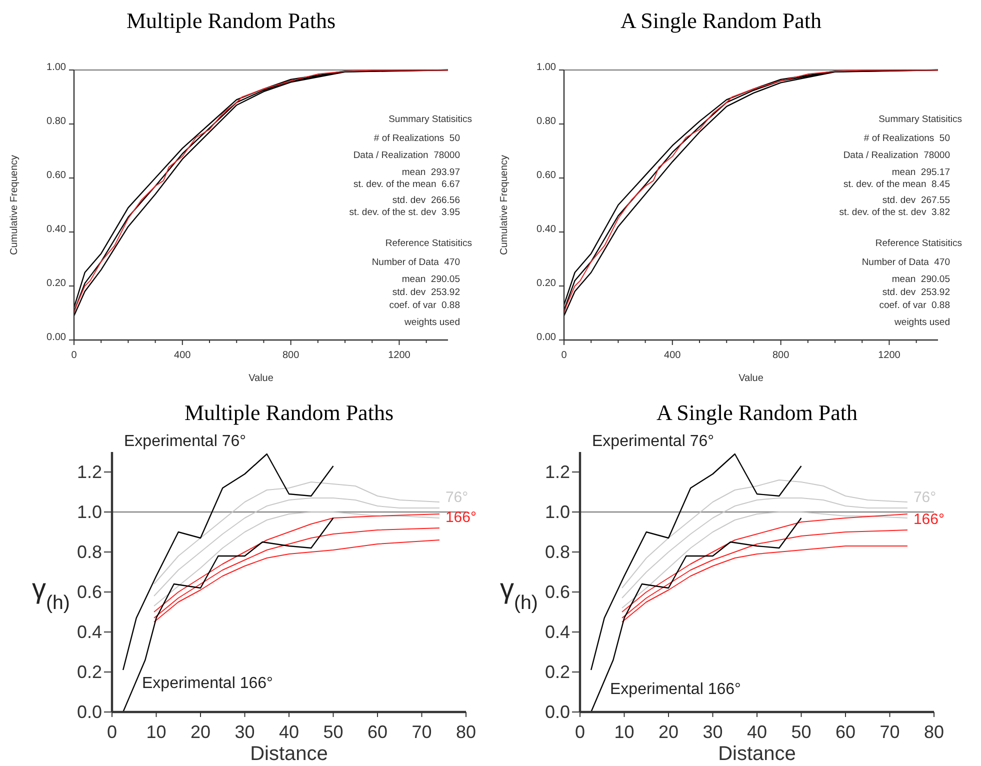  What do you see at coordinates (431, 172) in the screenshot?
I see `annotation: mean 293.97` at bounding box center [431, 172].